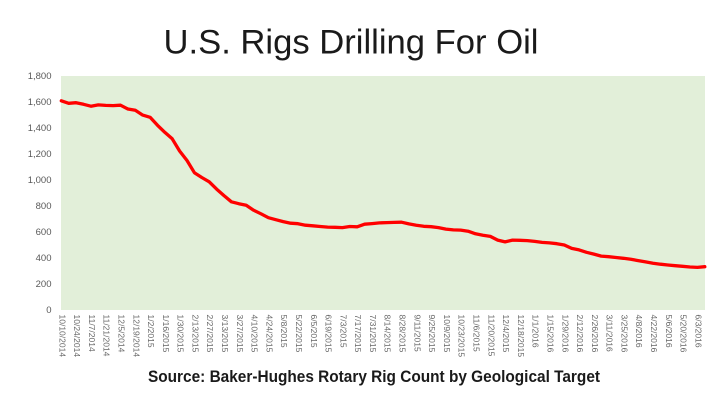 The width and height of the screenshot is (720, 405). Describe the element at coordinates (388, 334) in the screenshot. I see `svg-text: 8/14/2015` at that location.